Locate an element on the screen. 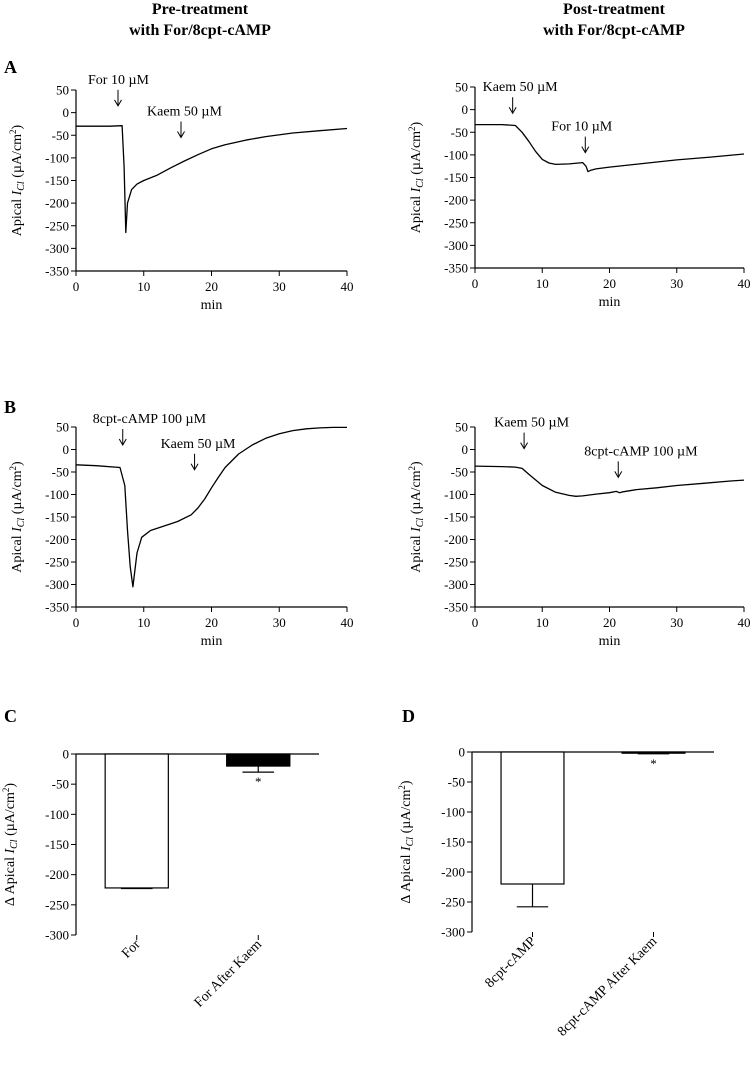  x-tick-label: 8cpt-cAMP is located at coordinates (511, 962).